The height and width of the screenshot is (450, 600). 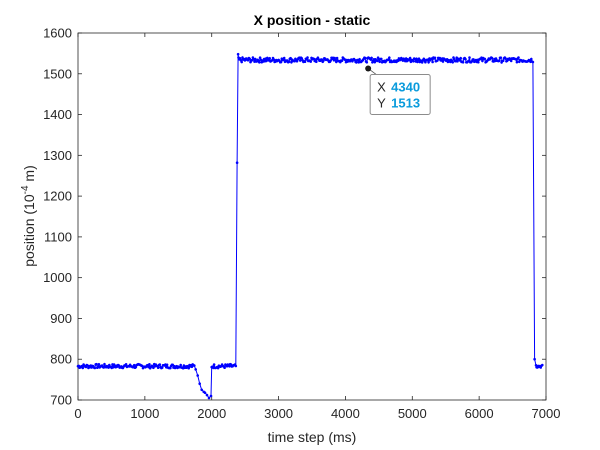 I want to click on x-tick-label: 1000, so click(x=144, y=413).